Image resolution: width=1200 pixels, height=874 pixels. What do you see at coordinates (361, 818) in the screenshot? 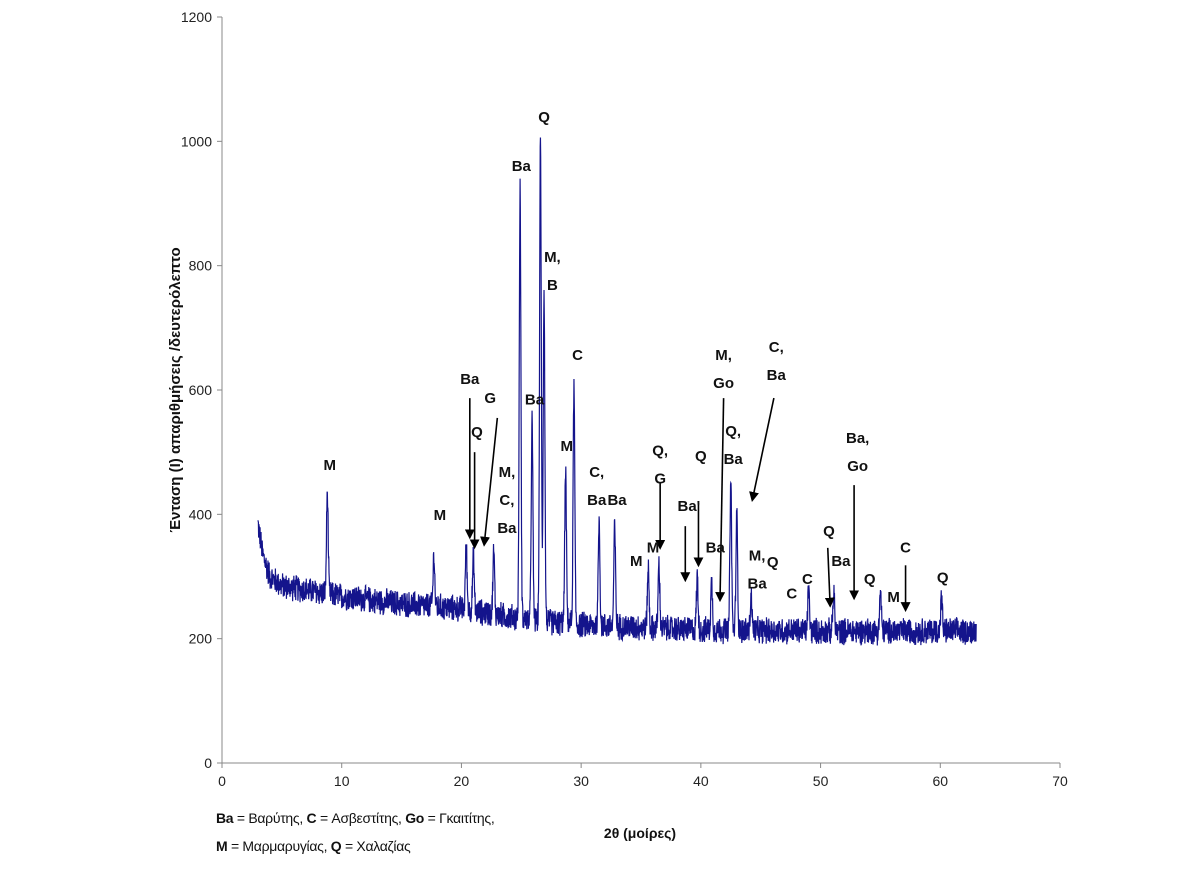
I see `legend-mineral-name: = Ασβεστίτης,` at bounding box center [361, 818].